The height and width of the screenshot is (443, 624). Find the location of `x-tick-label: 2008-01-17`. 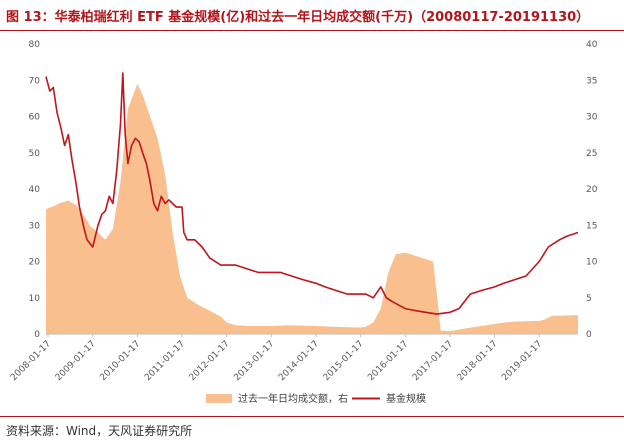

x-tick-label: 2008-01-17 is located at coordinates (31, 361).